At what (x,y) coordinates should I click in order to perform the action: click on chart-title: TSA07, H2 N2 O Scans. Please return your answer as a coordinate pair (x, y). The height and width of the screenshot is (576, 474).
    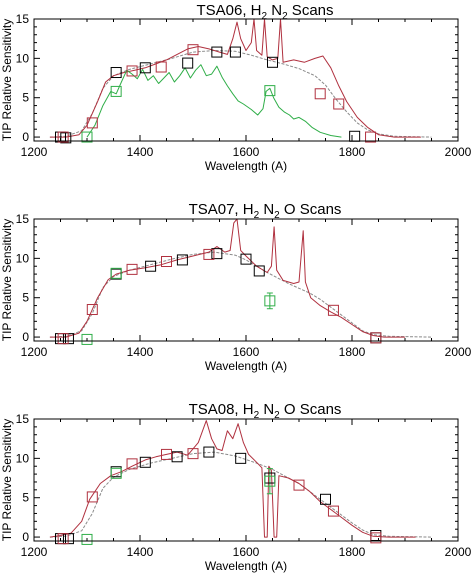
    Looking at the image, I should click on (265, 211).